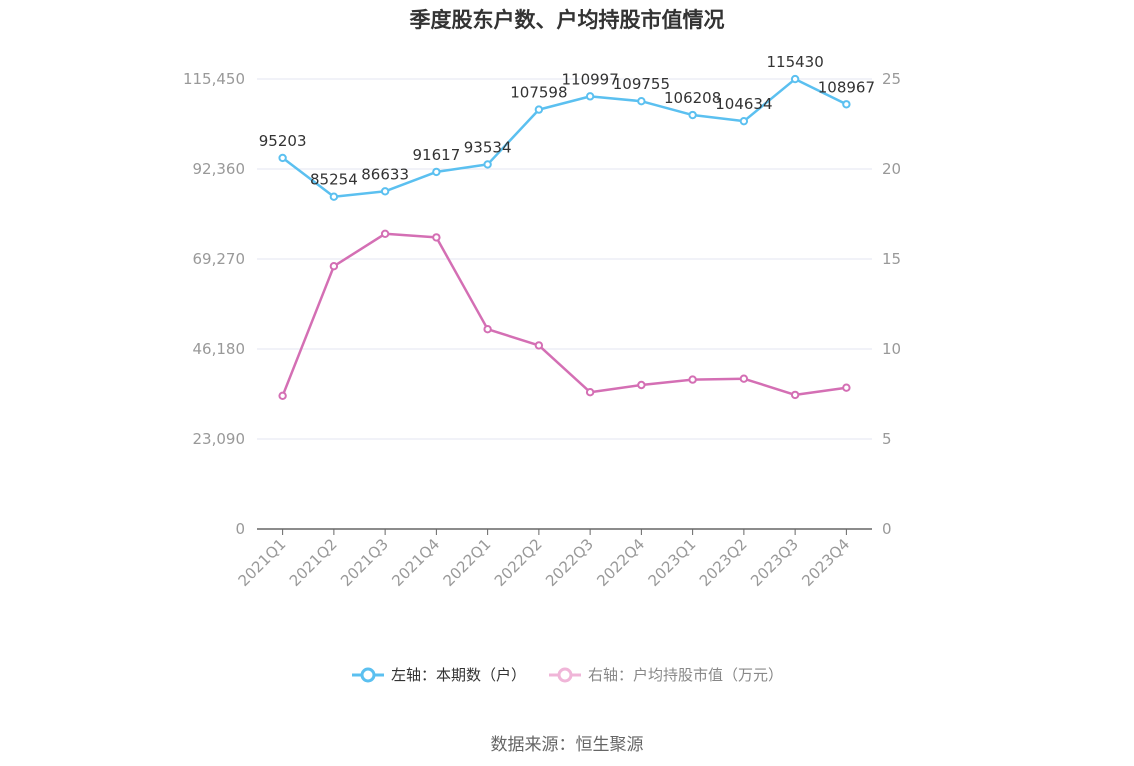 This screenshot has height=766, width=1134. Describe the element at coordinates (219, 259) in the screenshot. I see `y-left-tick-label: 69,270` at that location.